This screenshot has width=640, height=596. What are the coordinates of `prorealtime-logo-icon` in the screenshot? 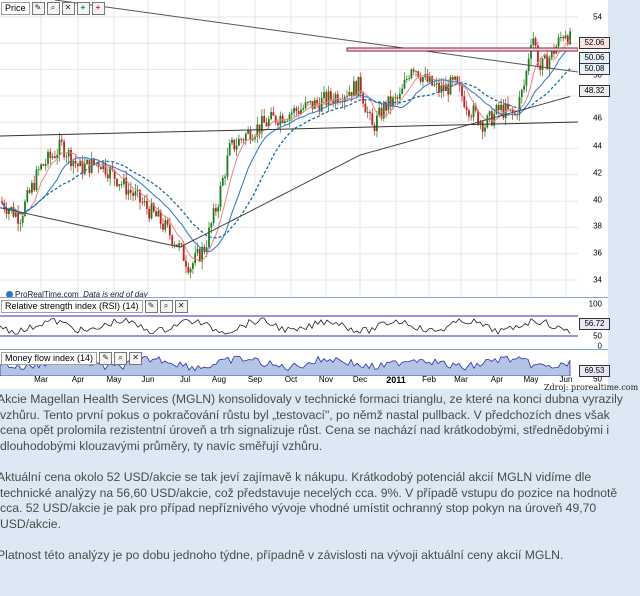 It's located at (9, 295).